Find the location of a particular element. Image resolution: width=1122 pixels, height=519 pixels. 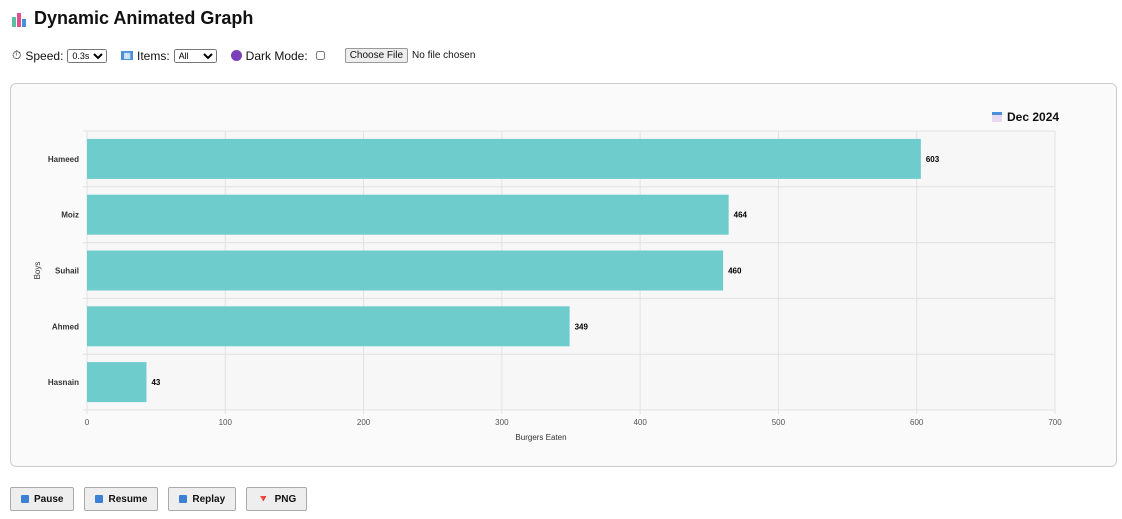

bar-chart-icon is located at coordinates (19, 19).